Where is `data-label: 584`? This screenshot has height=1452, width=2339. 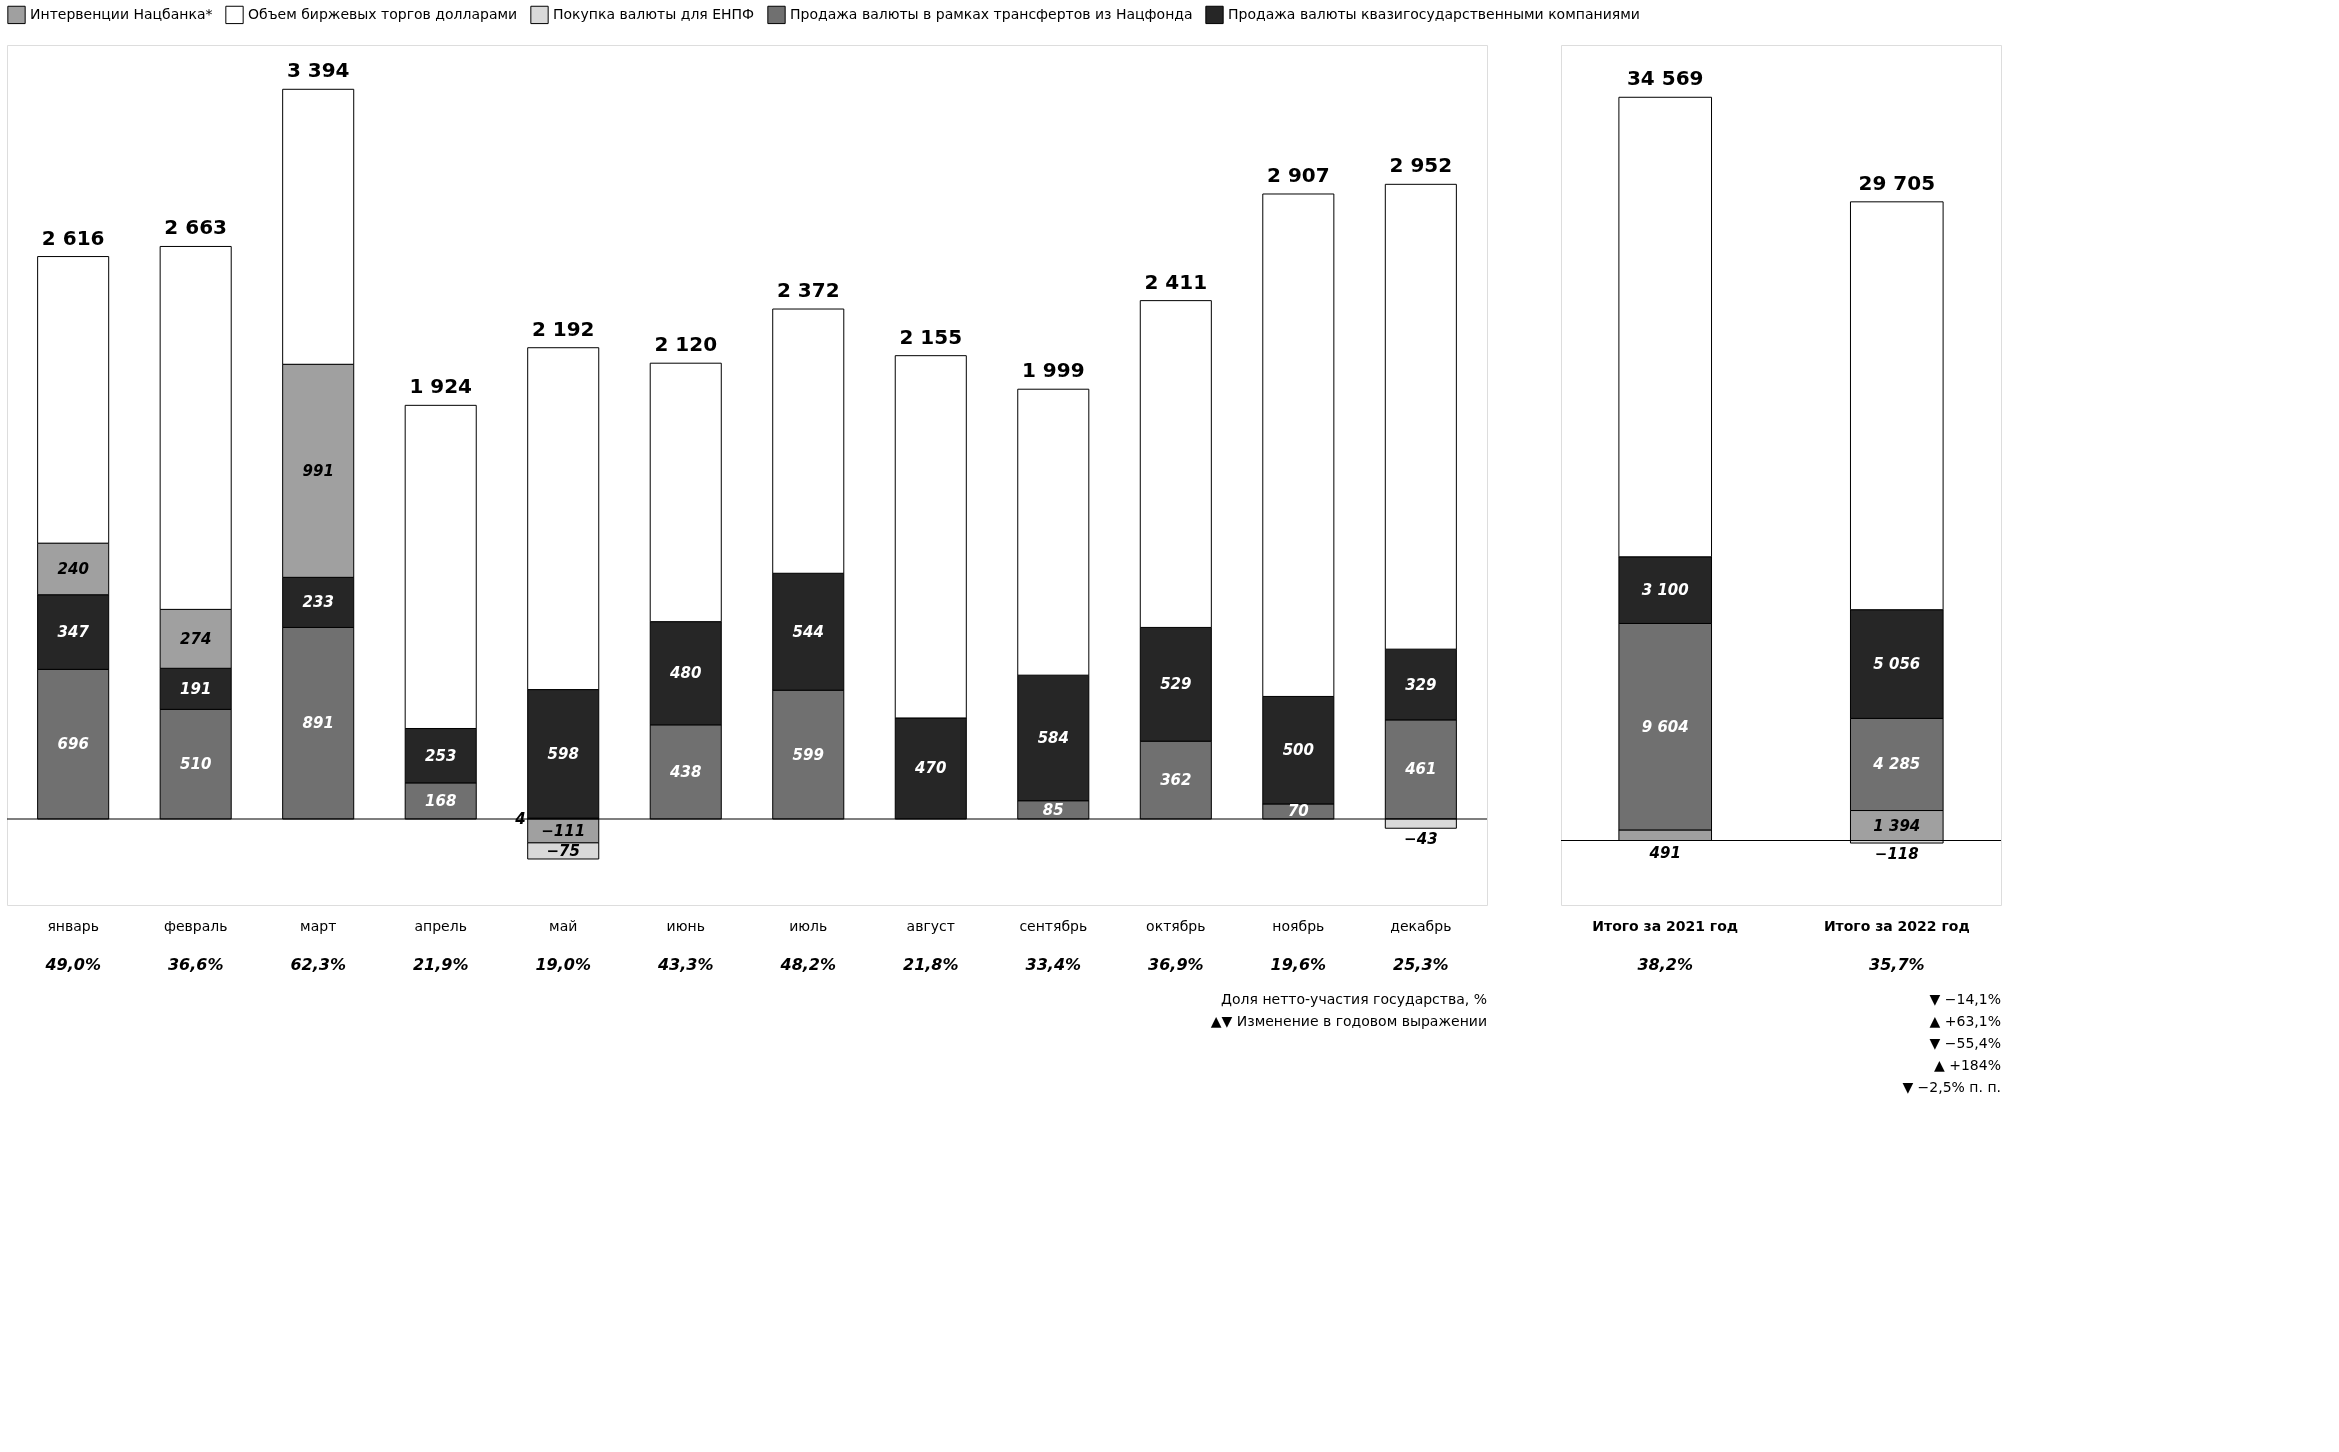 data-label: 584 is located at coordinates (1053, 737).